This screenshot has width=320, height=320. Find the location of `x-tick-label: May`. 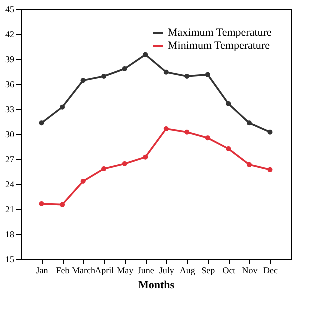

x-tick-label: May is located at coordinates (125, 271).